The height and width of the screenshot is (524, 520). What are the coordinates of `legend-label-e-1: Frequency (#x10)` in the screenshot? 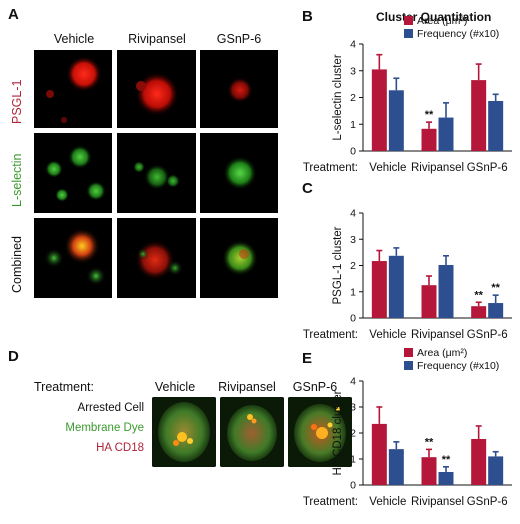 It's located at (458, 366).